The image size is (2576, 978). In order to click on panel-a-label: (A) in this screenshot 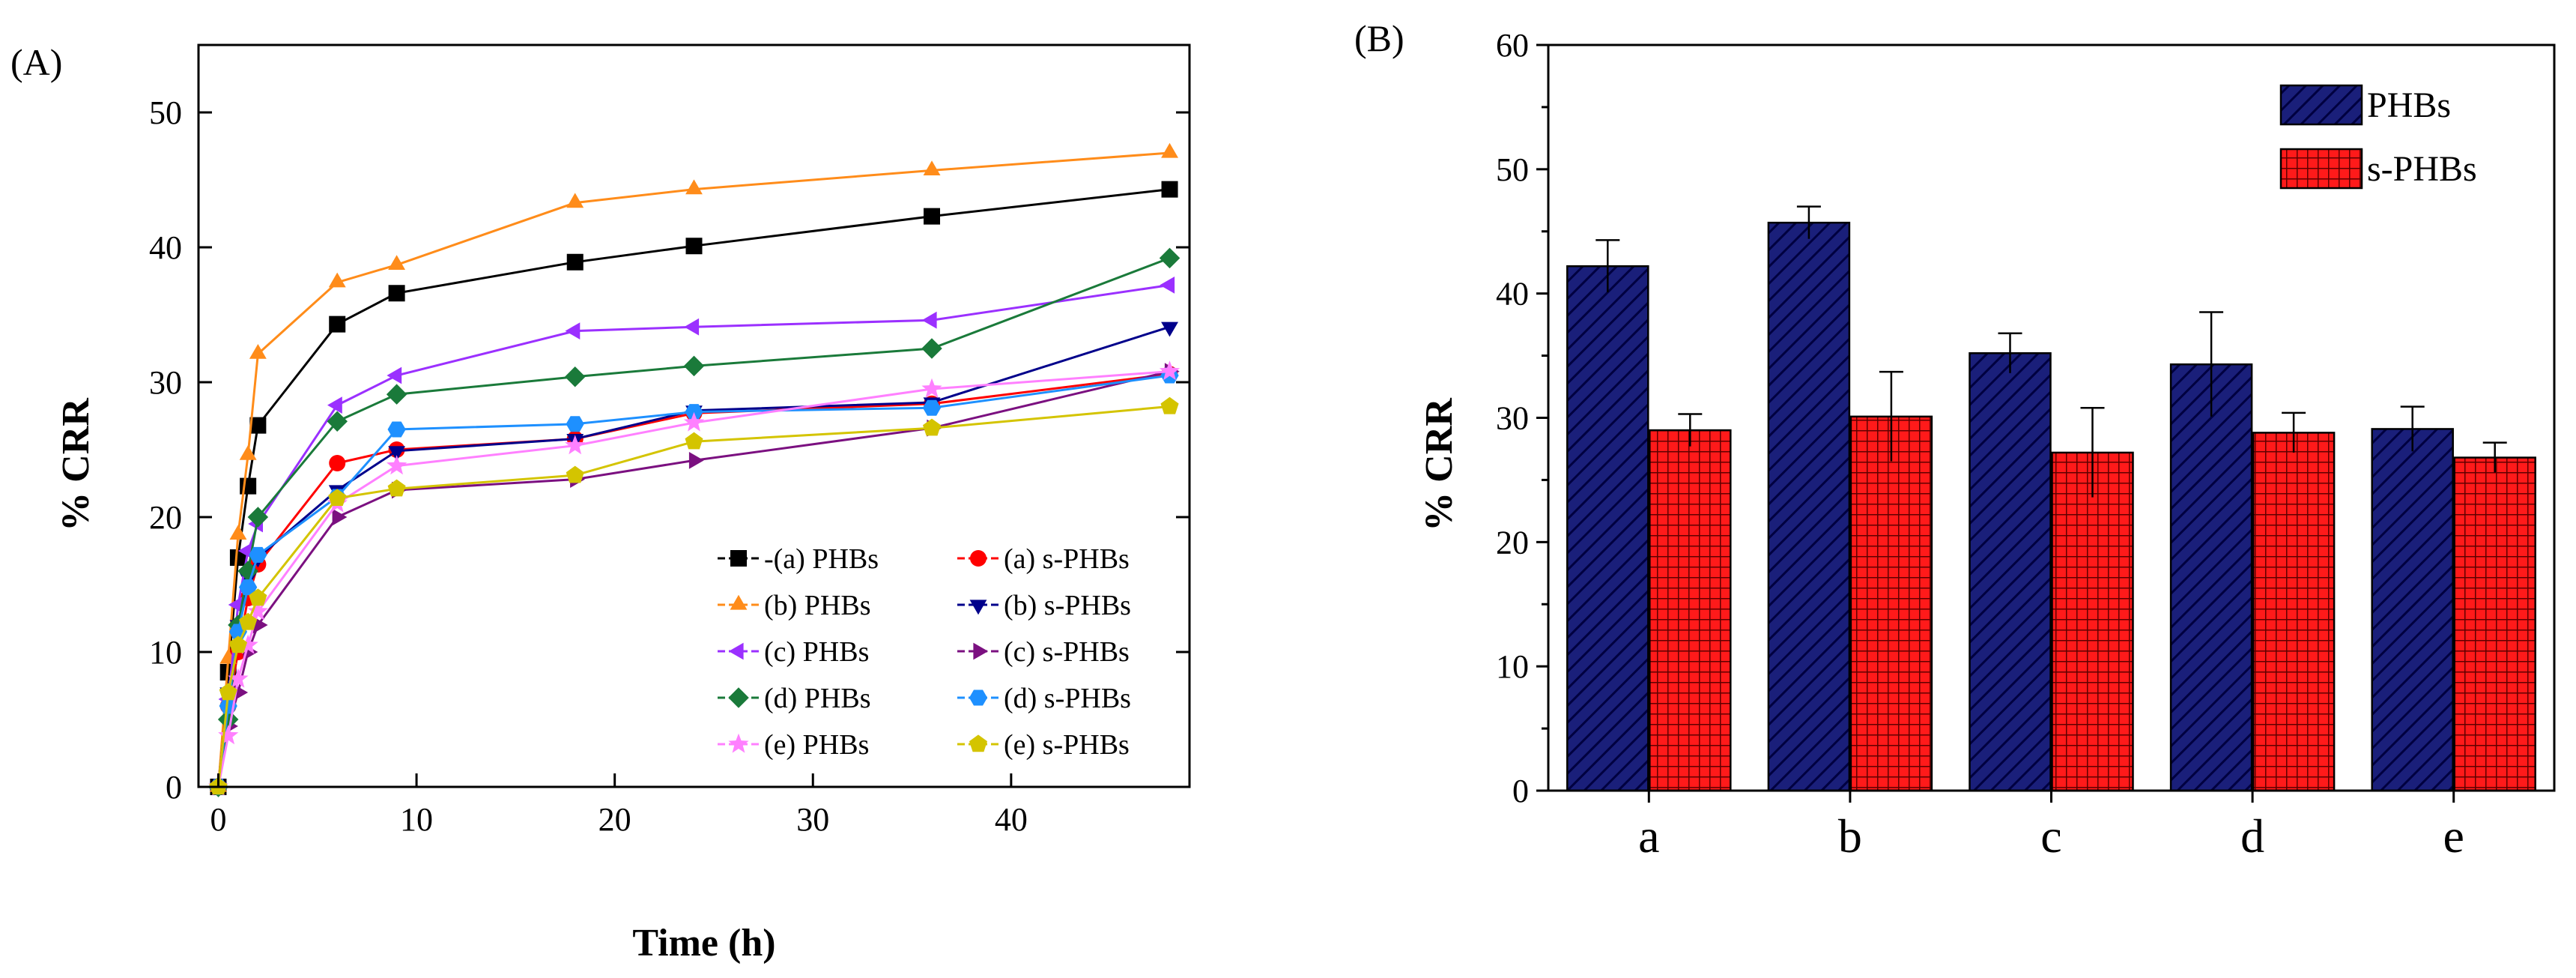, I will do `click(36, 62)`.